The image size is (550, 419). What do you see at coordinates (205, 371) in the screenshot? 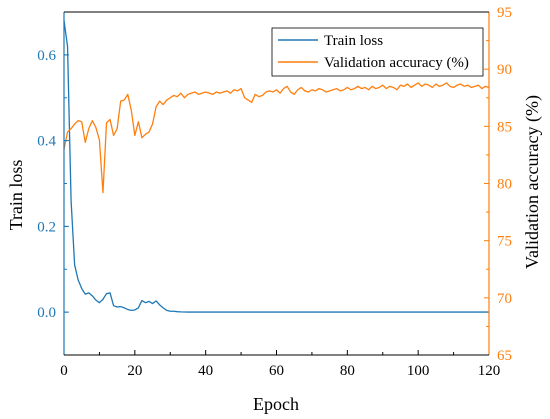
I see `x-tick-label-40: 40` at bounding box center [205, 371].